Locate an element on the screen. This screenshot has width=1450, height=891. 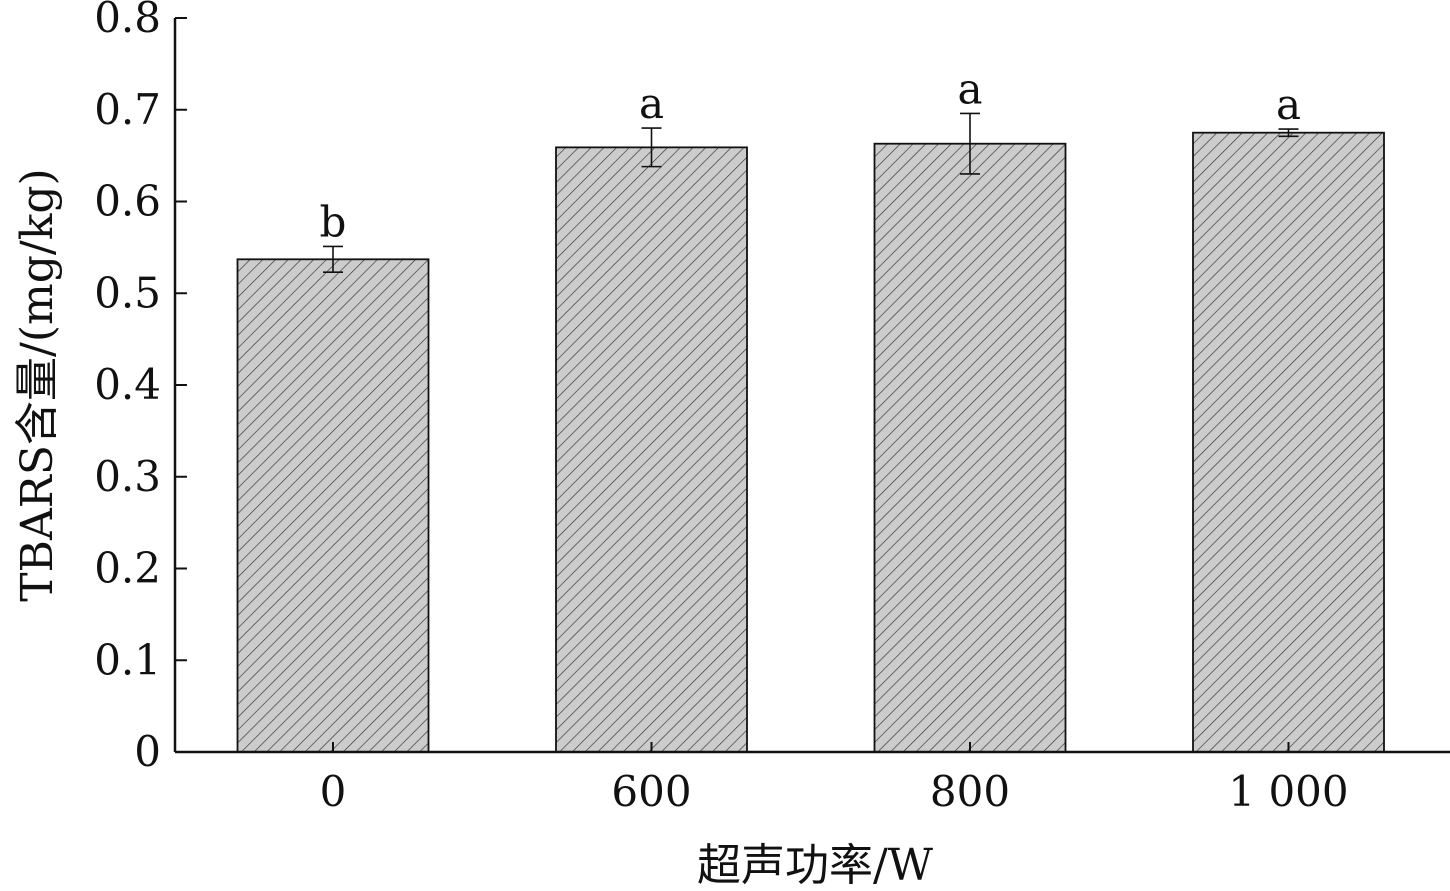
x-tick-label: 0 is located at coordinates (333, 791).